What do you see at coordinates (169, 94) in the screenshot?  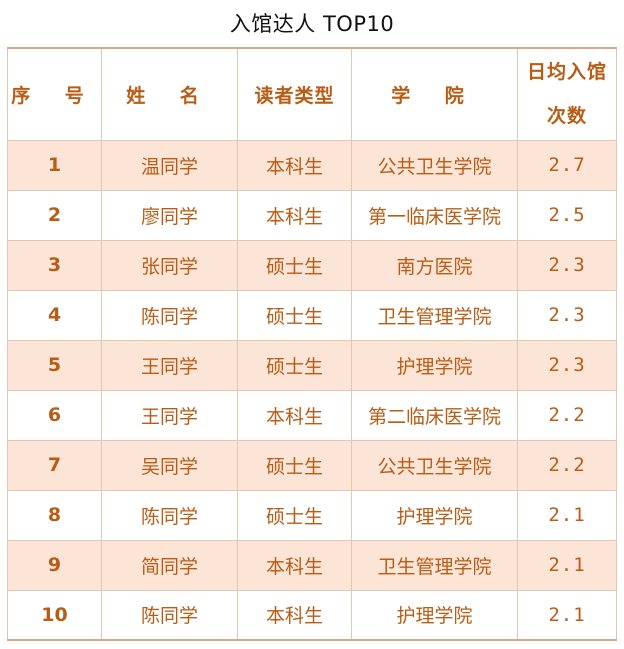 I see `header-name: 姓 名` at bounding box center [169, 94].